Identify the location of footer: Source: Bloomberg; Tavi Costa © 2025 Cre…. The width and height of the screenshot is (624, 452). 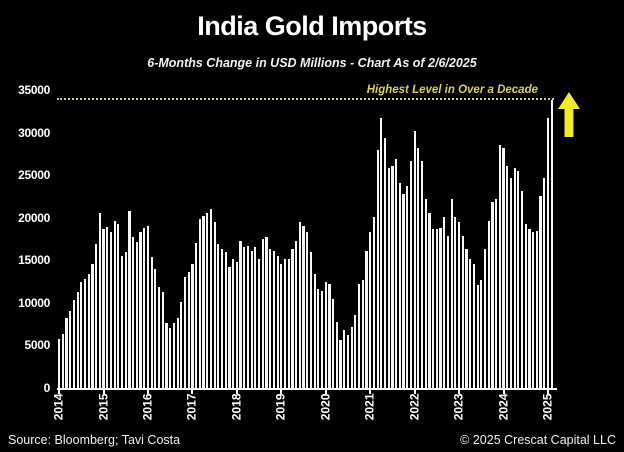
(312, 440).